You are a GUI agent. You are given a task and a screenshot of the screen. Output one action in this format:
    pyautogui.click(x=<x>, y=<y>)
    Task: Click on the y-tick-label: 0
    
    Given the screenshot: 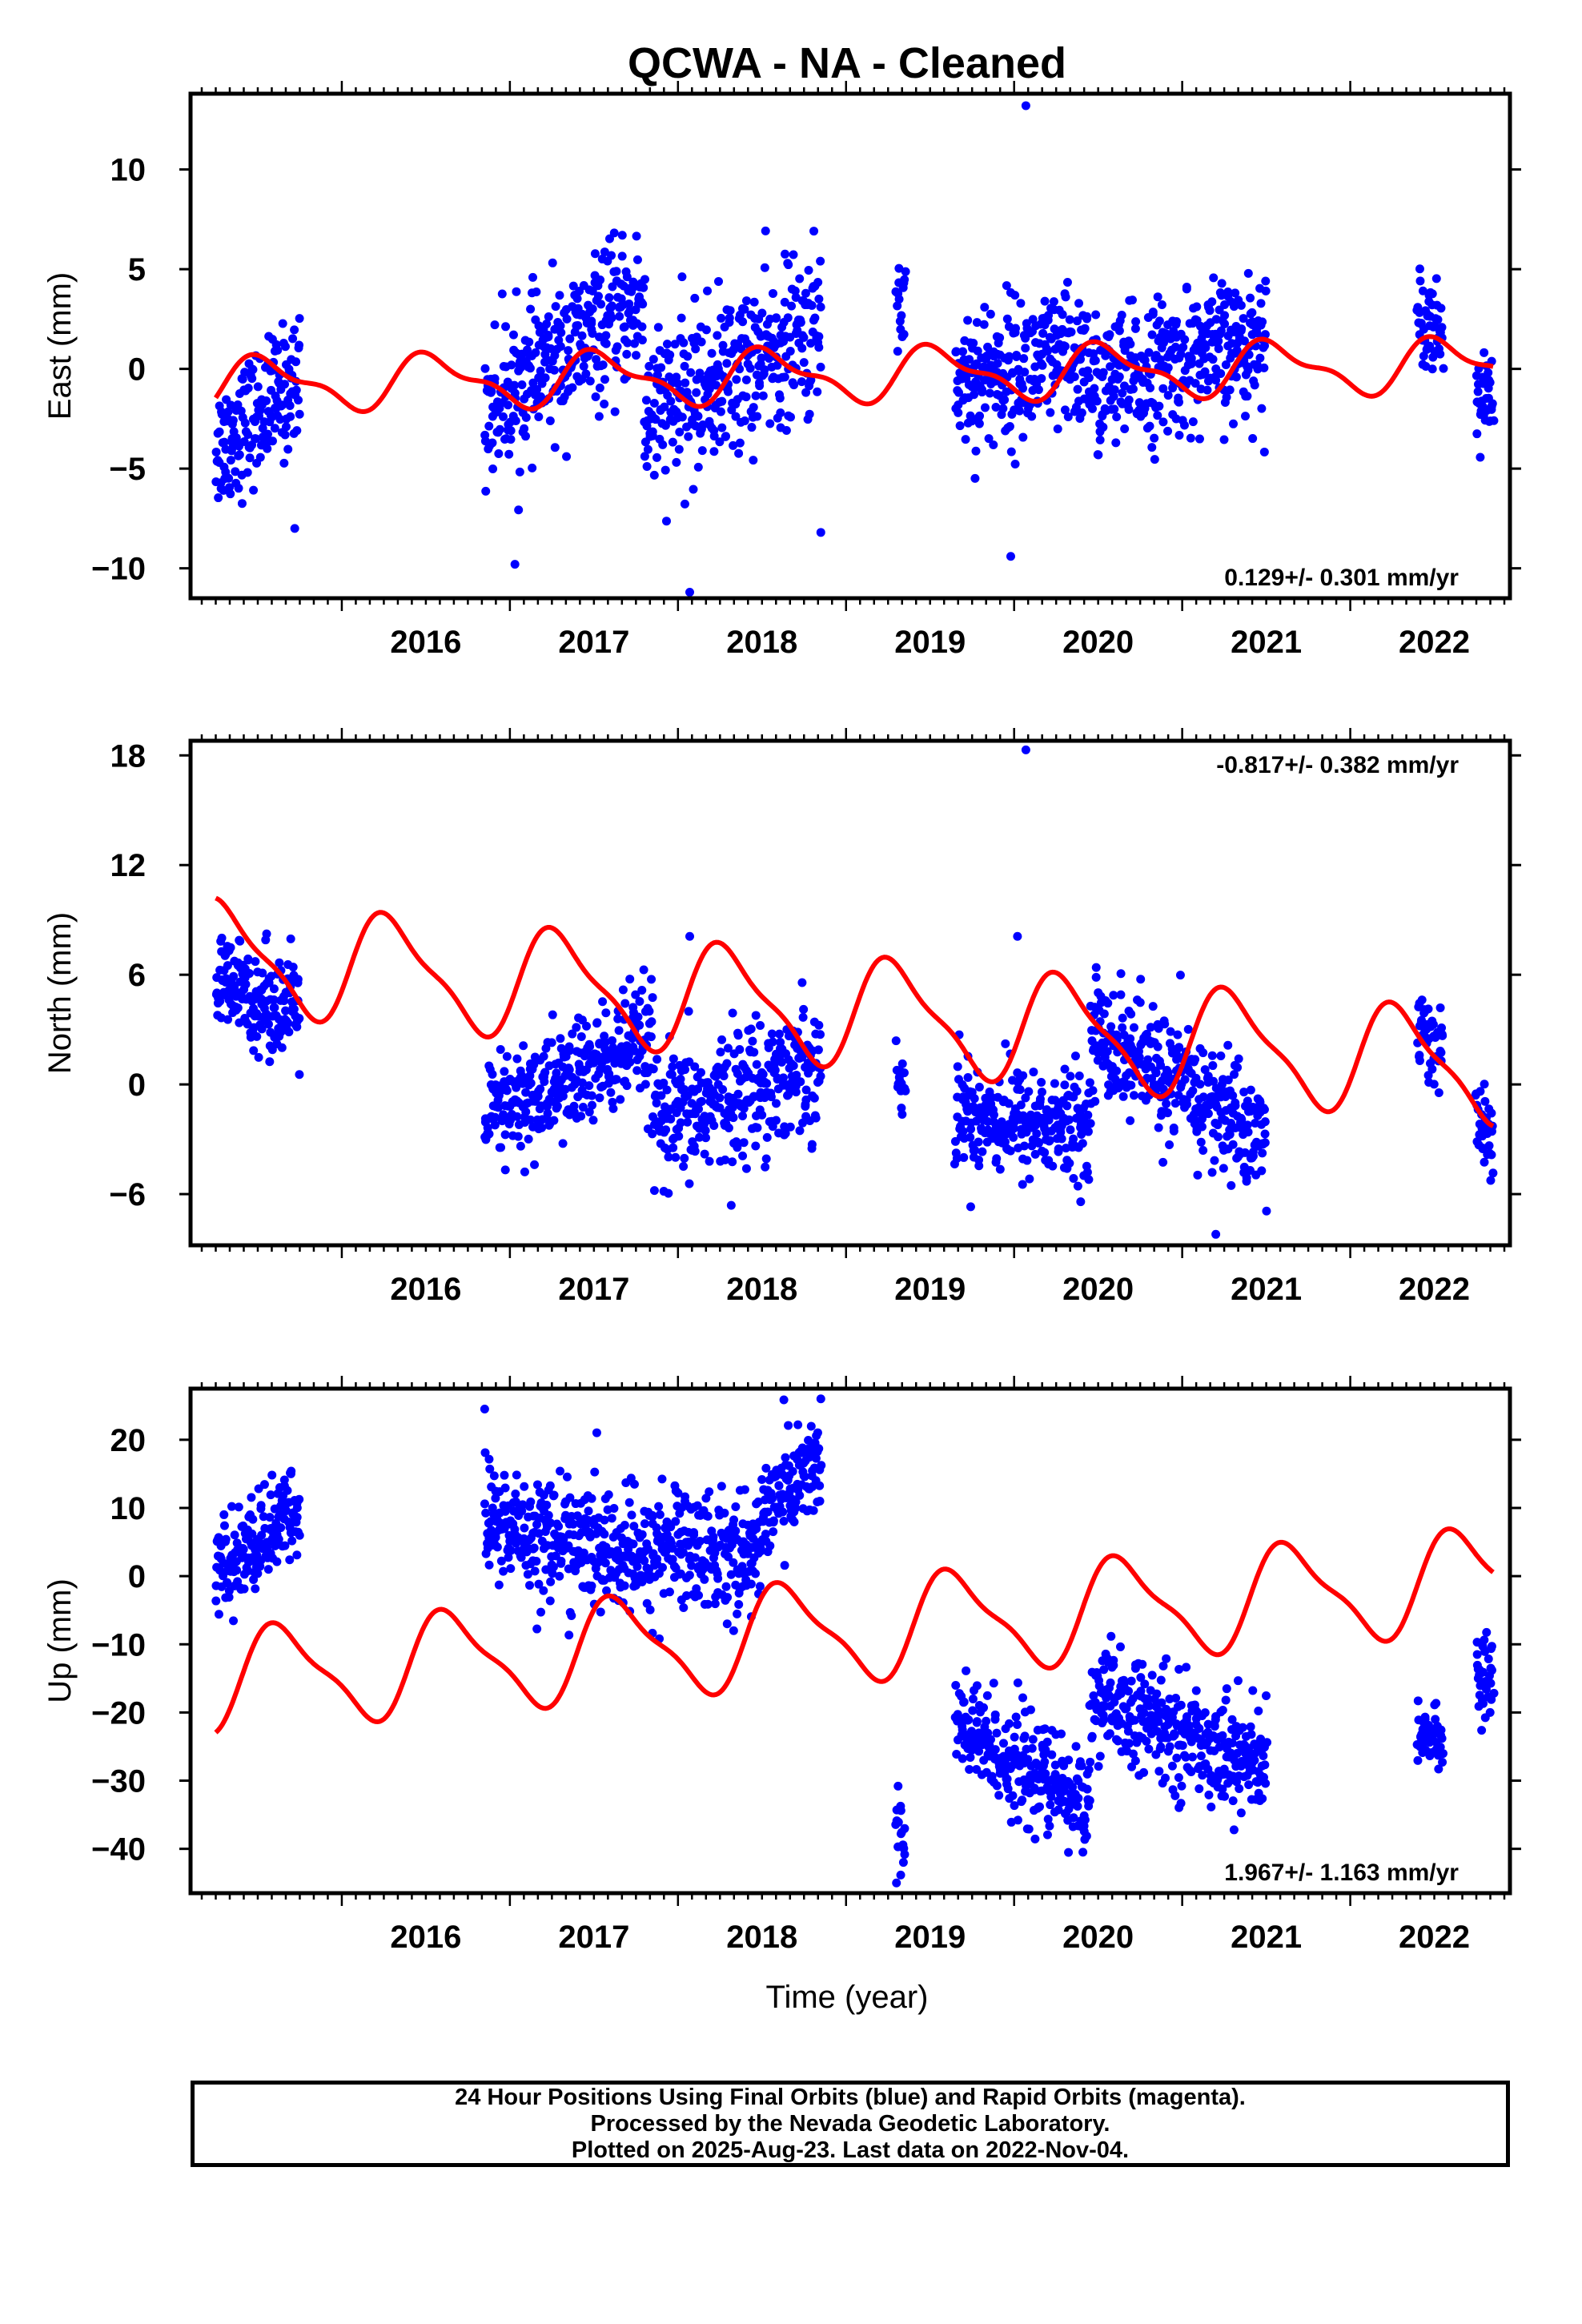 What is the action you would take?
    pyautogui.click(x=137, y=1577)
    